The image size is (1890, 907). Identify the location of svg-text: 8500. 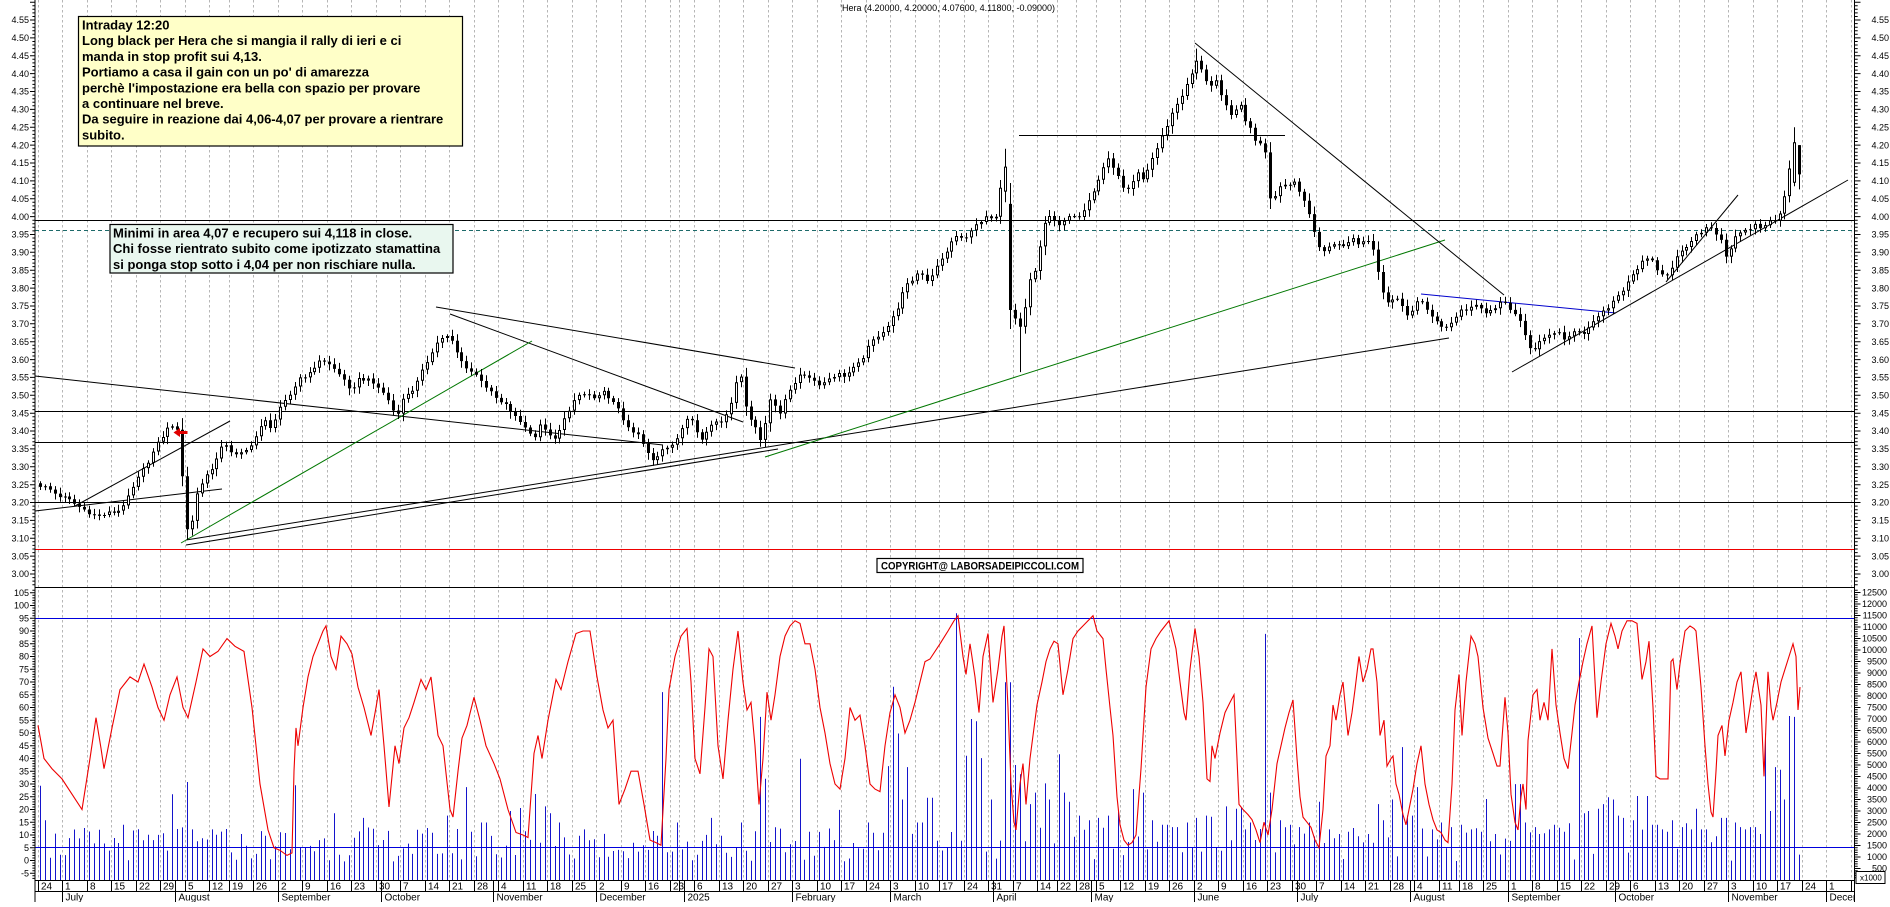
(1877, 685).